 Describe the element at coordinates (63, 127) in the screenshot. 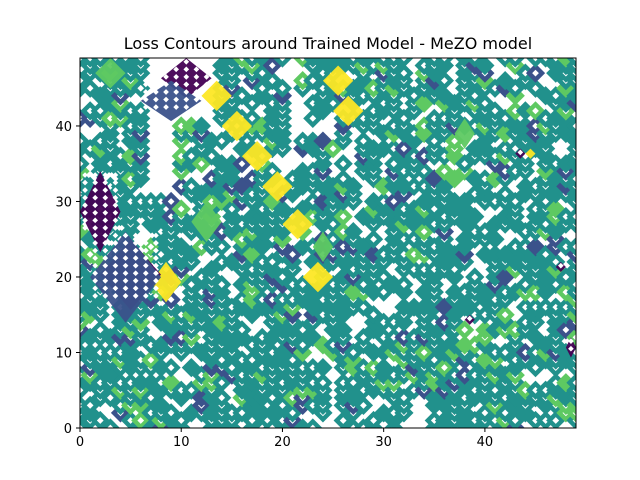

I see `y-tick-label: 40` at that location.